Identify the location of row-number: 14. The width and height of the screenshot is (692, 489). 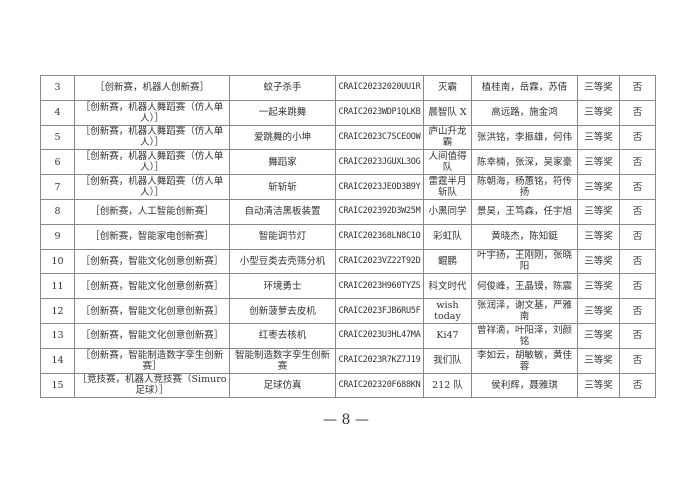
(57, 360).